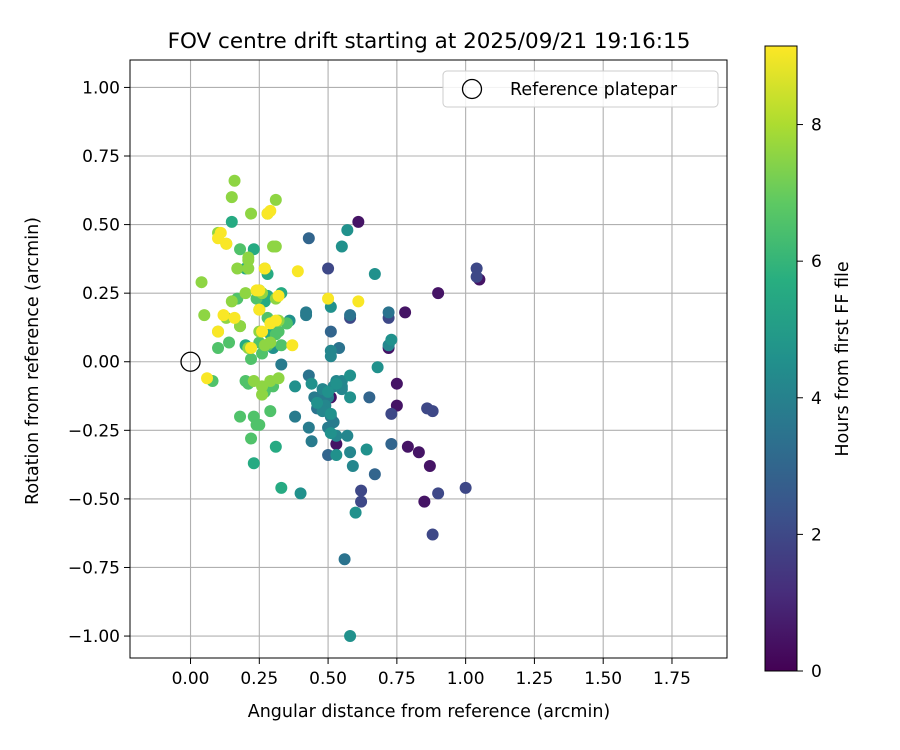 This screenshot has height=750, width=900. Describe the element at coordinates (843, 358) in the screenshot. I see `colorbar-label: Hours from first FF file` at that location.